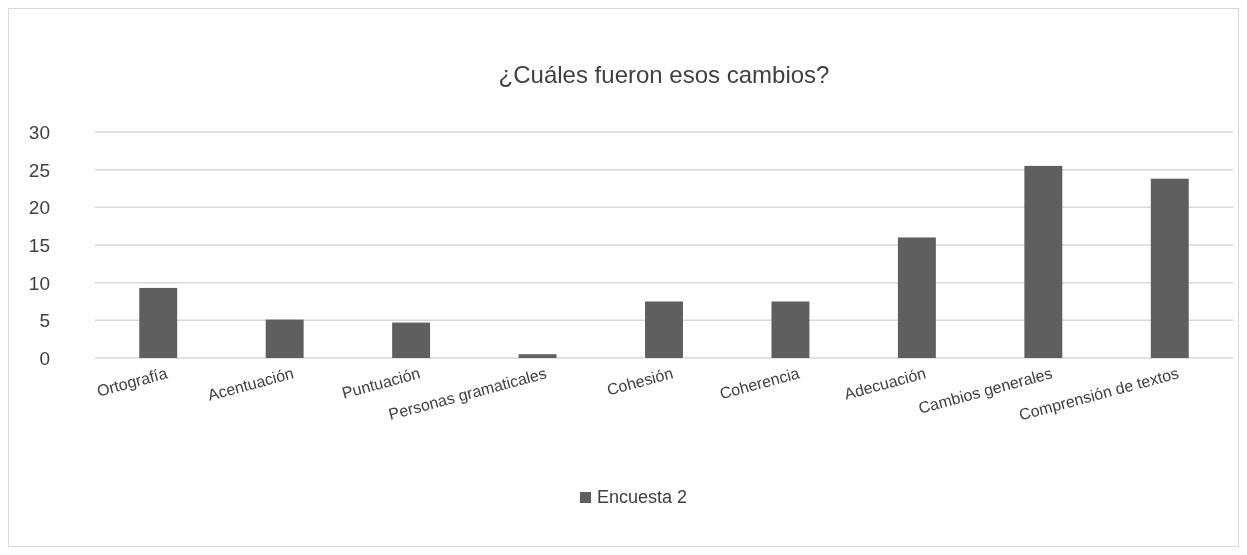  What do you see at coordinates (664, 74) in the screenshot?
I see `chart-title: ¿Cuáles fueron esos cambios?` at bounding box center [664, 74].